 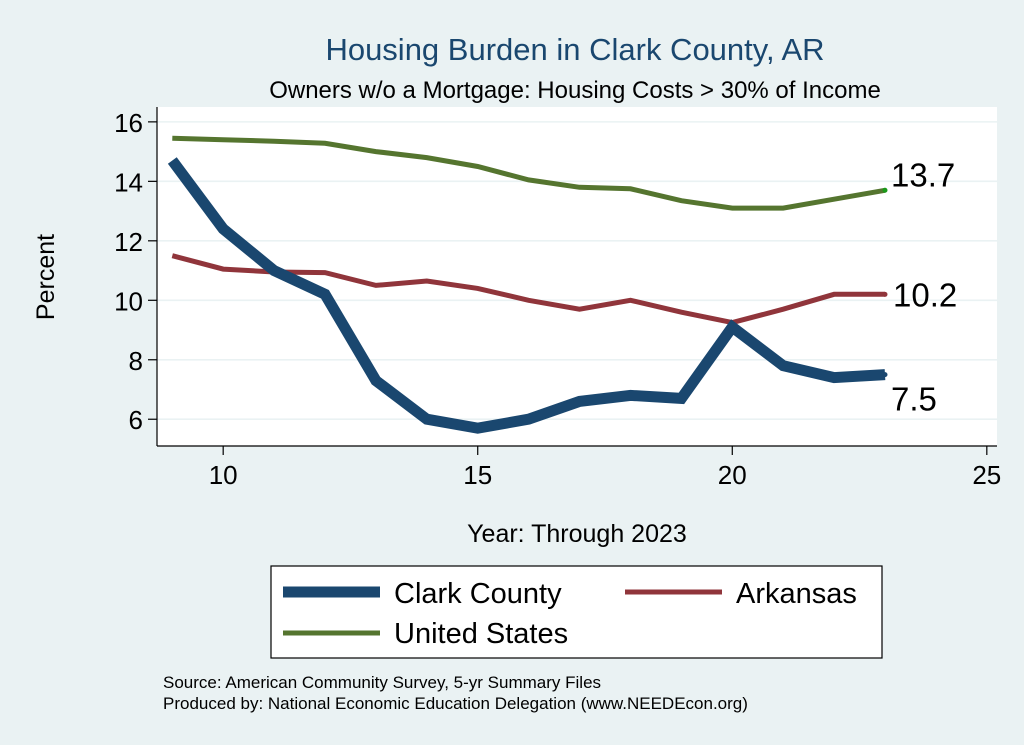 What do you see at coordinates (885, 375) in the screenshot?
I see `end-point-clark-county` at bounding box center [885, 375].